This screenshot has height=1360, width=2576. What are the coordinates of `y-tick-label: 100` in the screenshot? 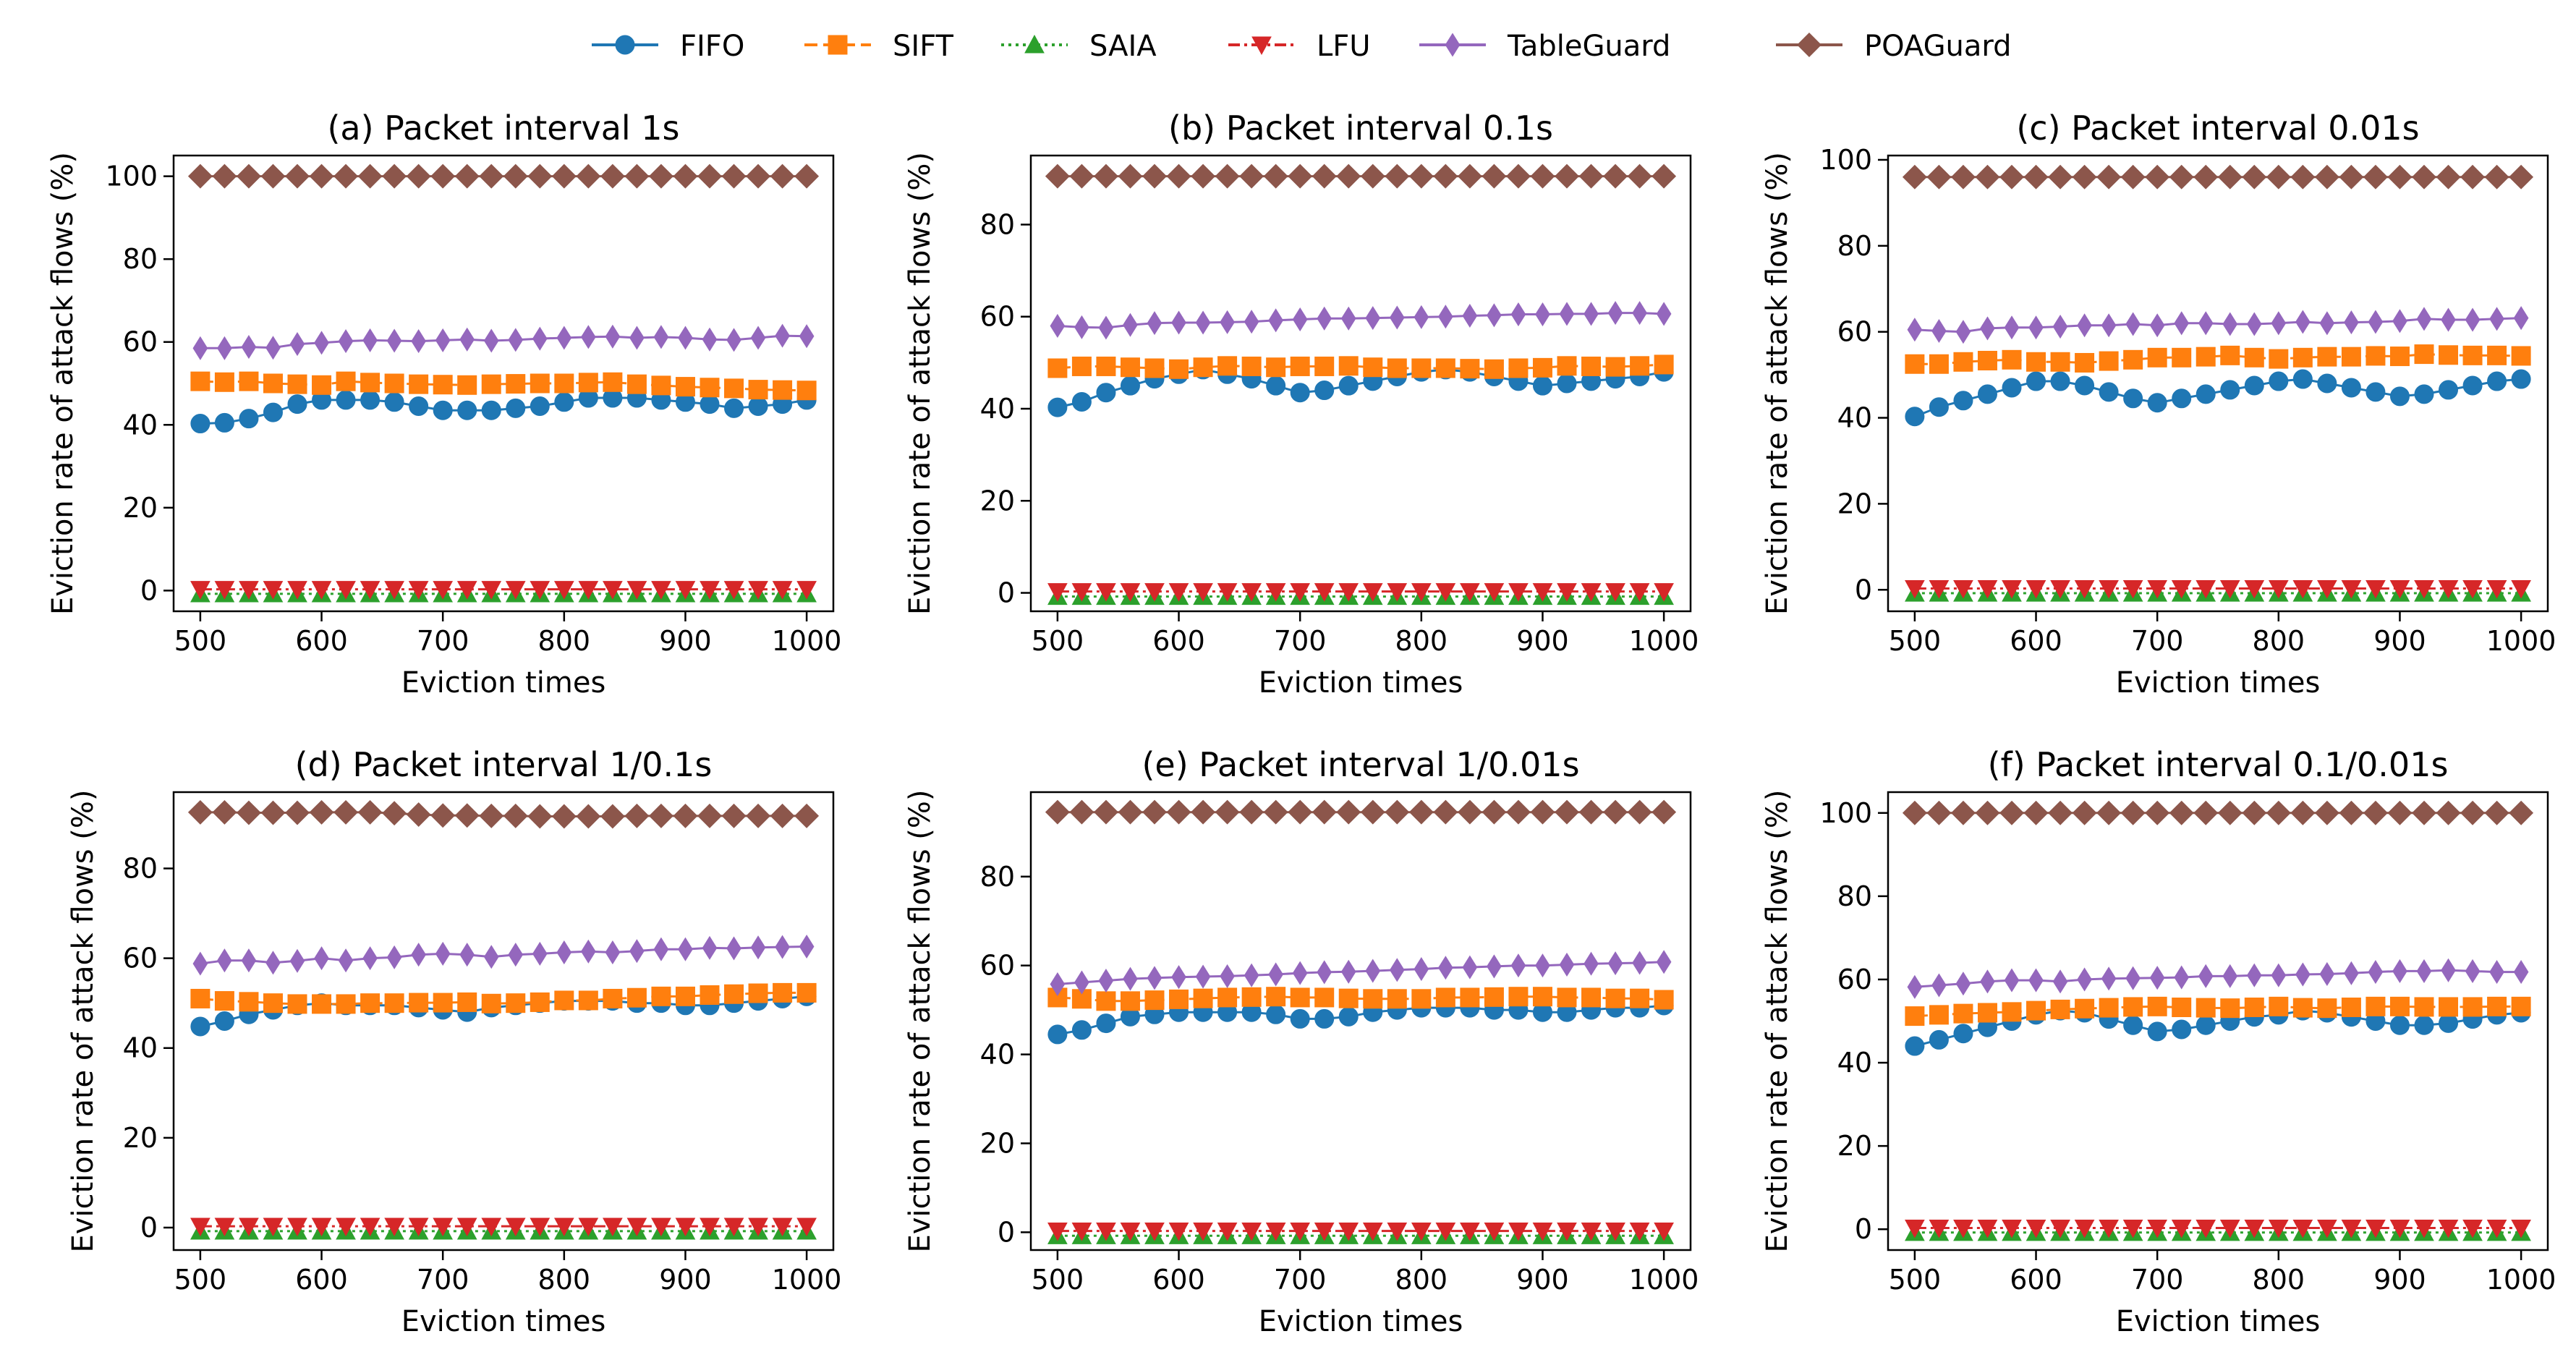 It's located at (1845, 813).